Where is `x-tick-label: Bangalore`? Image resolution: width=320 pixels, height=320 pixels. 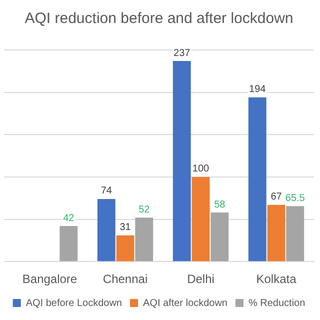
x-tick-label: Bangalore is located at coordinates (50, 279).